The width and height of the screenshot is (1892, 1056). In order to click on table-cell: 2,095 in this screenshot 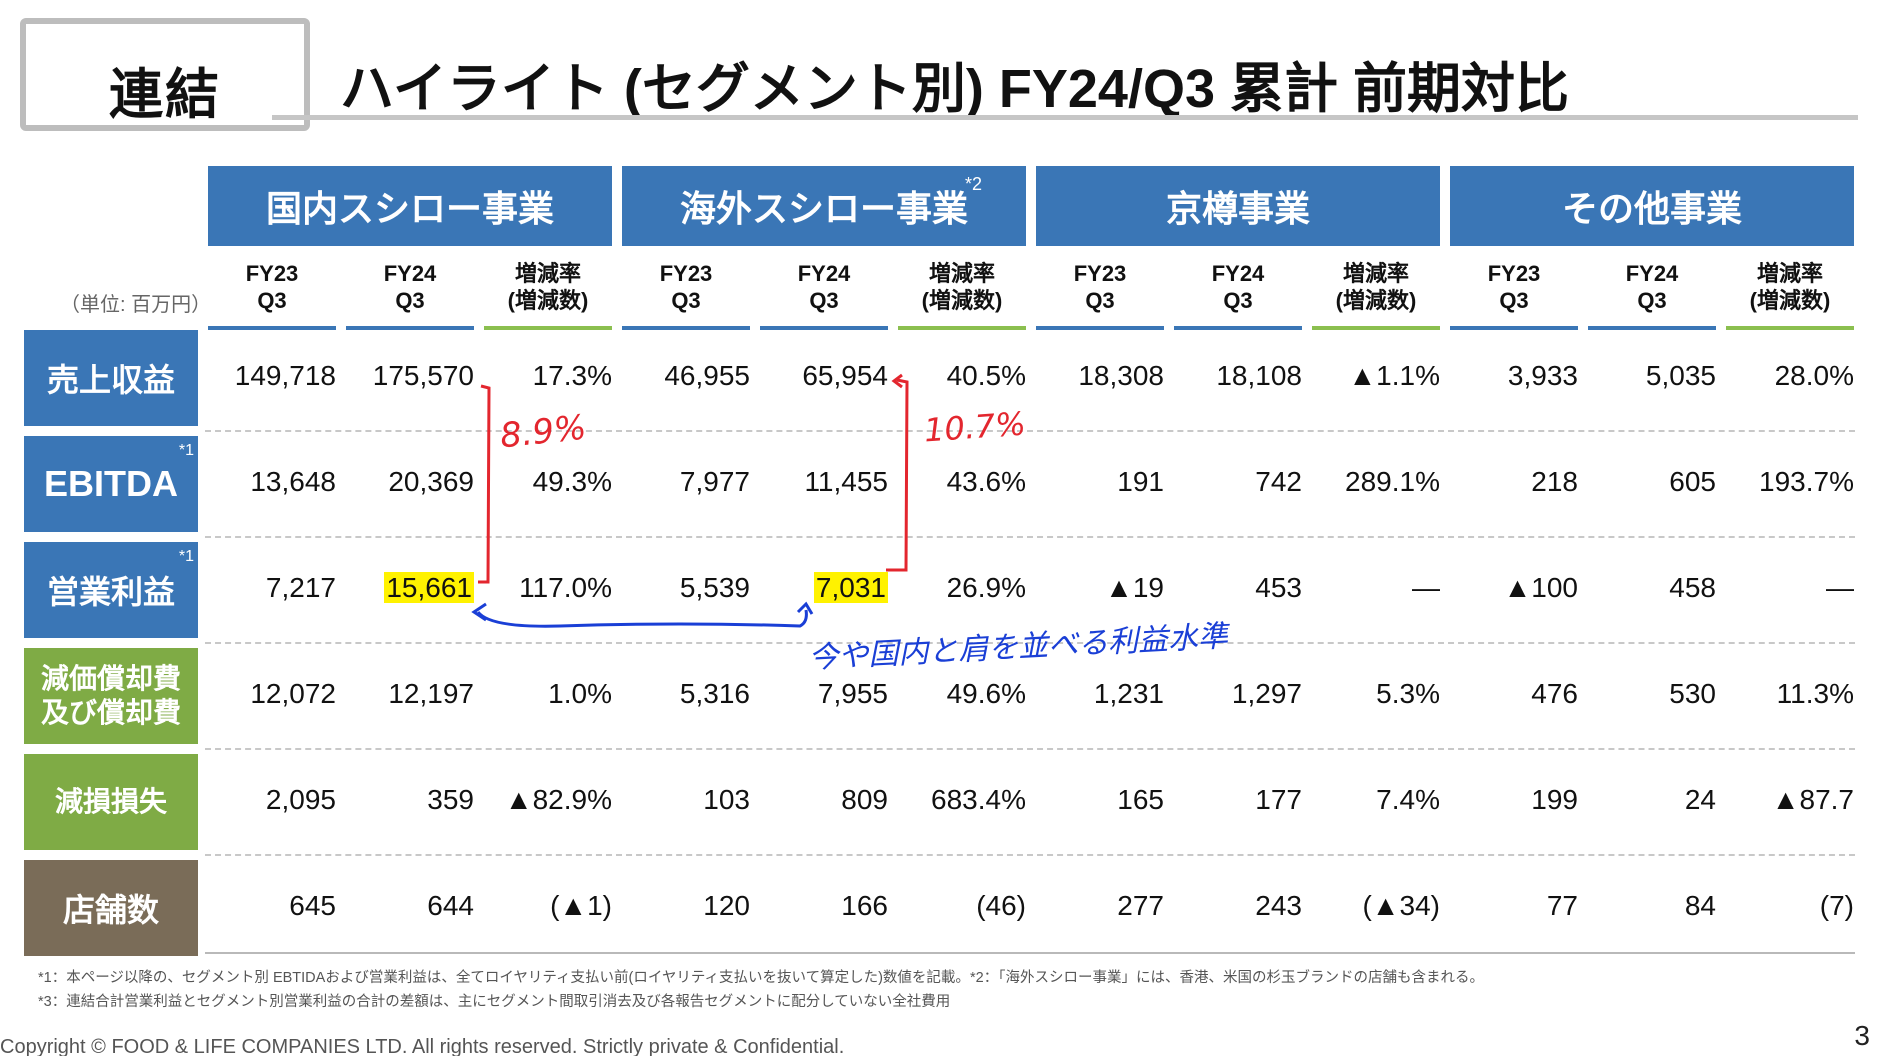, I will do `click(269, 800)`.